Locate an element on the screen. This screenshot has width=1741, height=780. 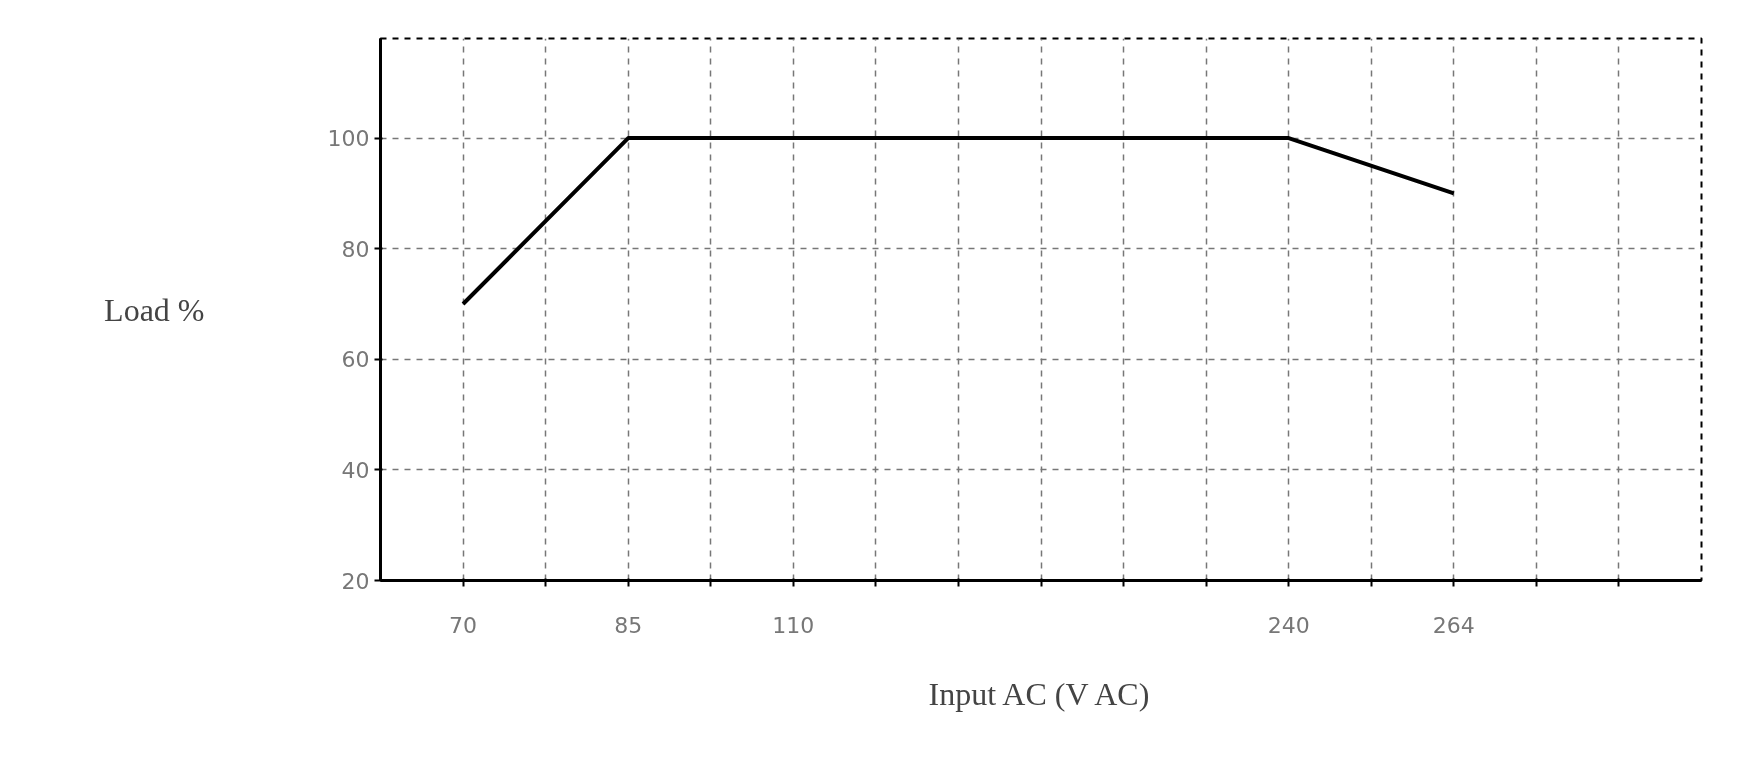
x-tick-label: 240 is located at coordinates (1288, 625).